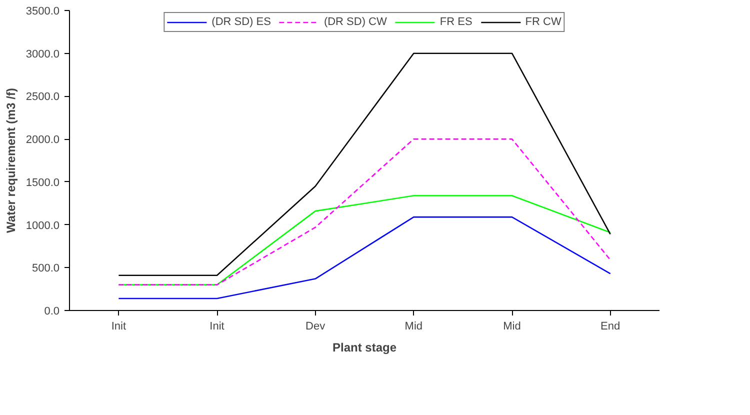 The height and width of the screenshot is (415, 750). I want to click on y-tick-label: 1500.0, so click(43, 182).